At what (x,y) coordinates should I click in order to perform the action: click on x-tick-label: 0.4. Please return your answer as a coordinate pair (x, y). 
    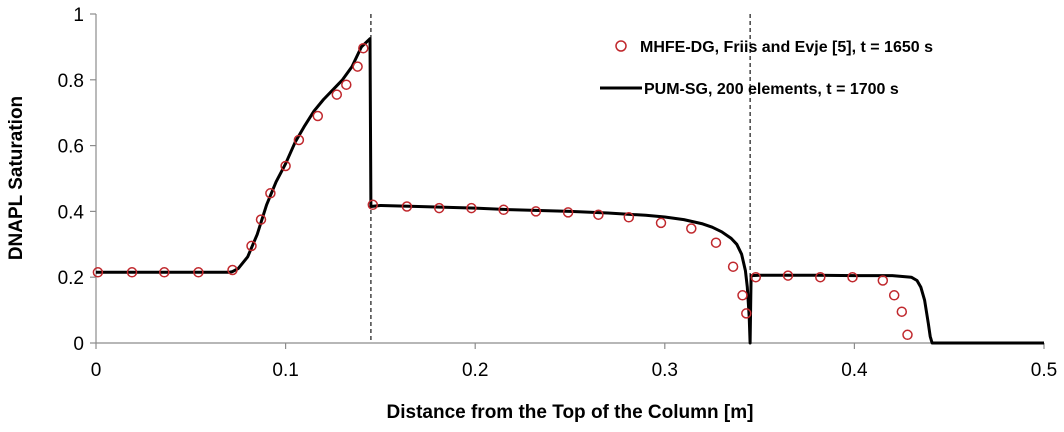
    Looking at the image, I should click on (854, 370).